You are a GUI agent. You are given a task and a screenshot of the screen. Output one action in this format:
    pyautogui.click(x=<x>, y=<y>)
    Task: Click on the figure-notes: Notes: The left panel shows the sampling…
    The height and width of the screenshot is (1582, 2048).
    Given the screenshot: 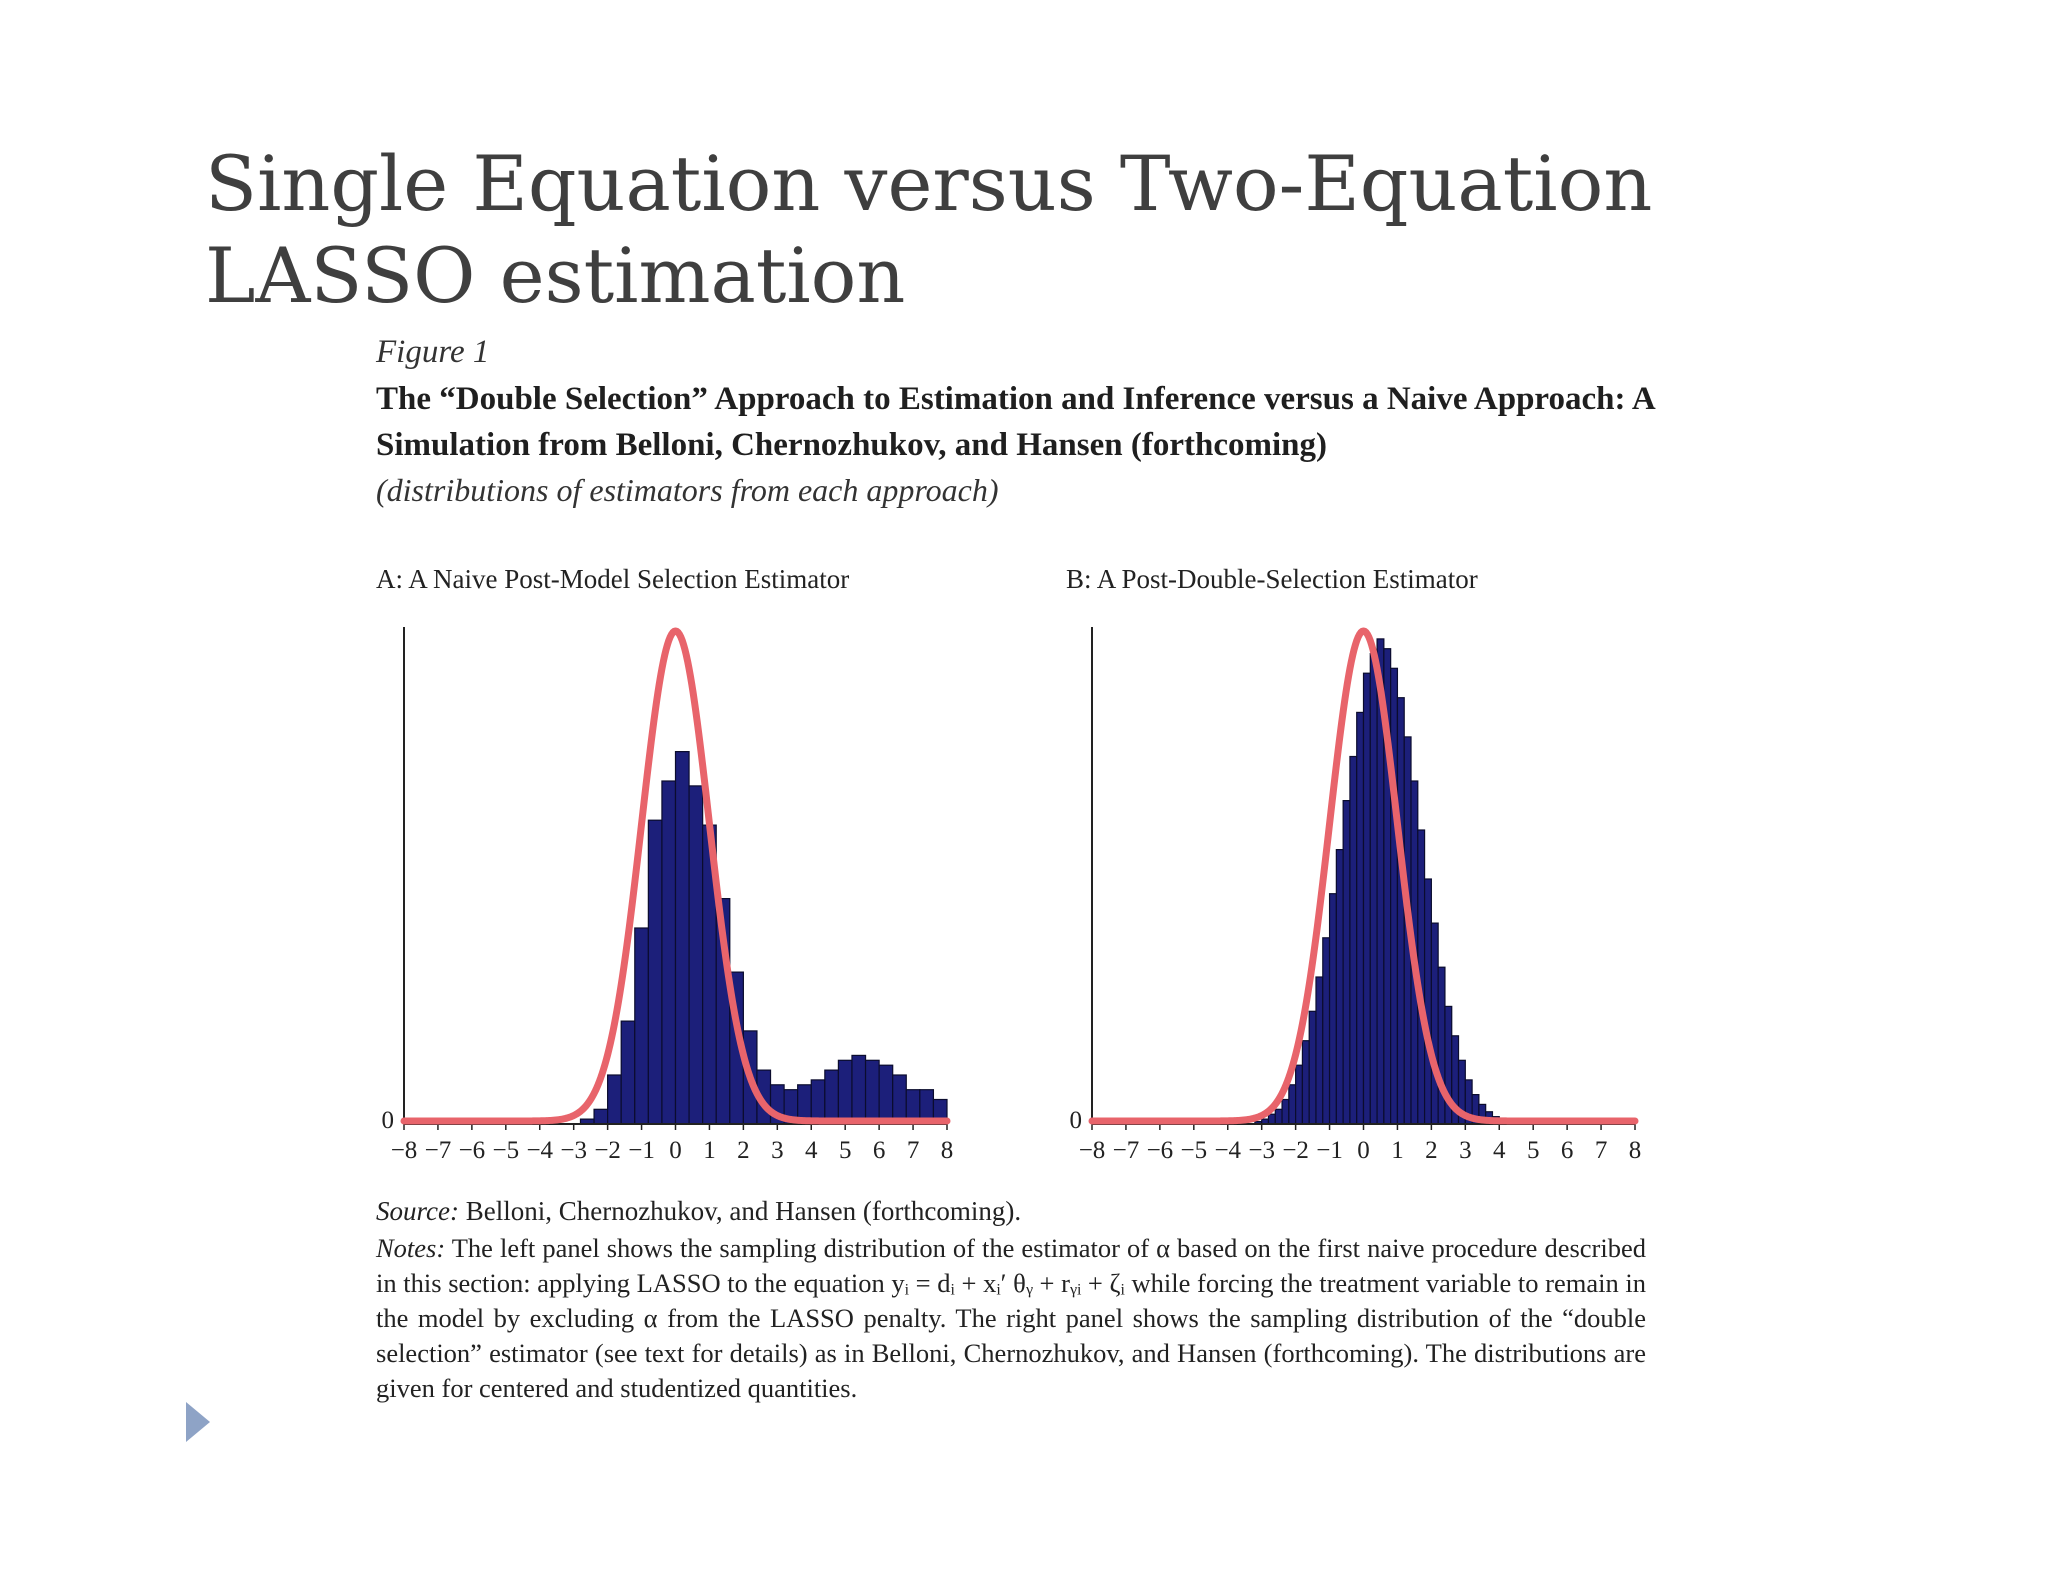 What is the action you would take?
    pyautogui.click(x=1011, y=1318)
    